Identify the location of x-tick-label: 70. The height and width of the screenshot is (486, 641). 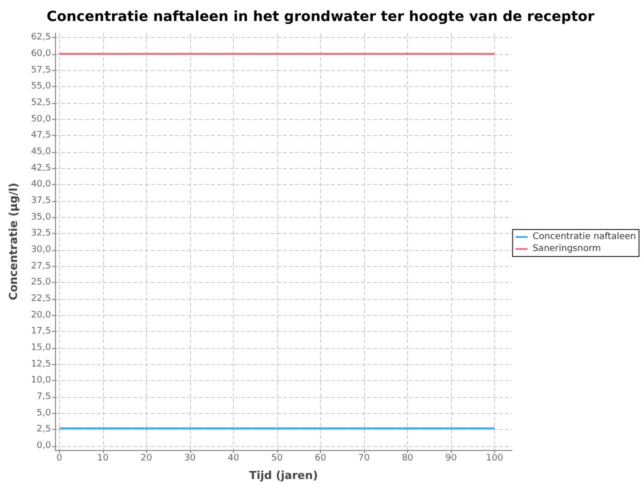
(364, 459).